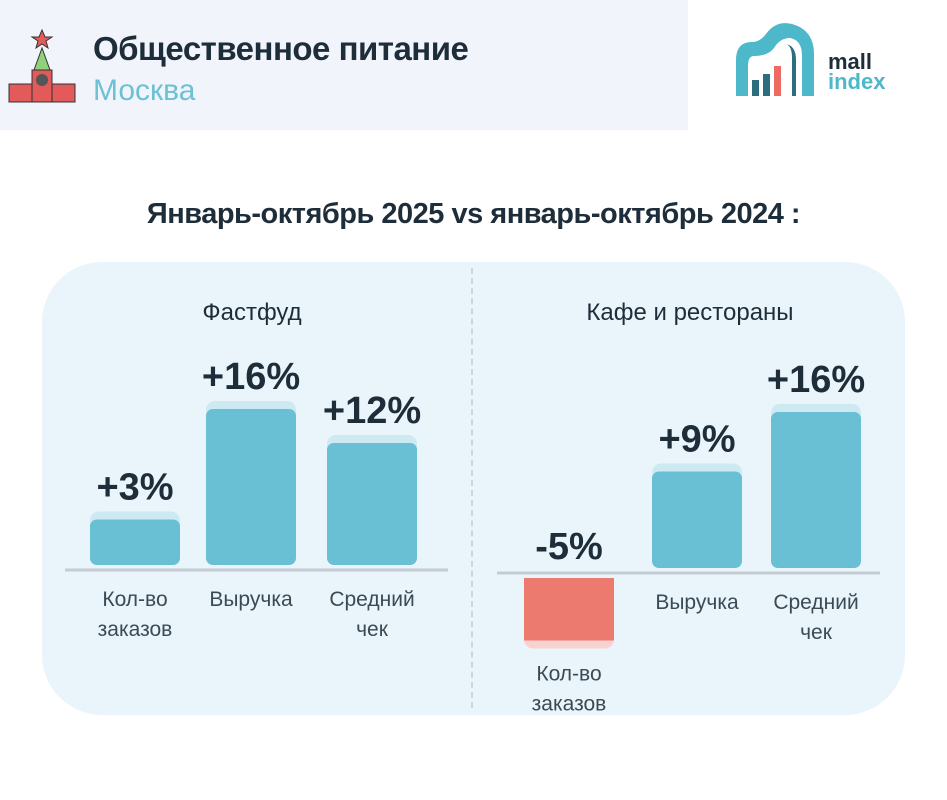  I want to click on bar-value-label: +12%, so click(372, 411).